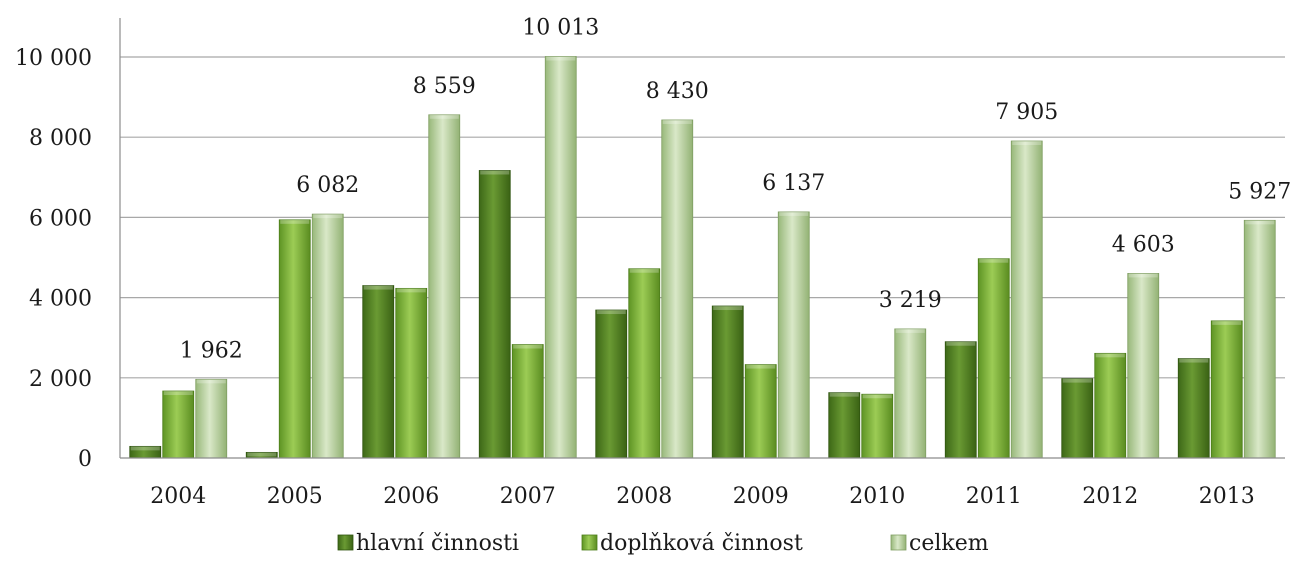  I want to click on x-tick-label: 2011, so click(994, 496).